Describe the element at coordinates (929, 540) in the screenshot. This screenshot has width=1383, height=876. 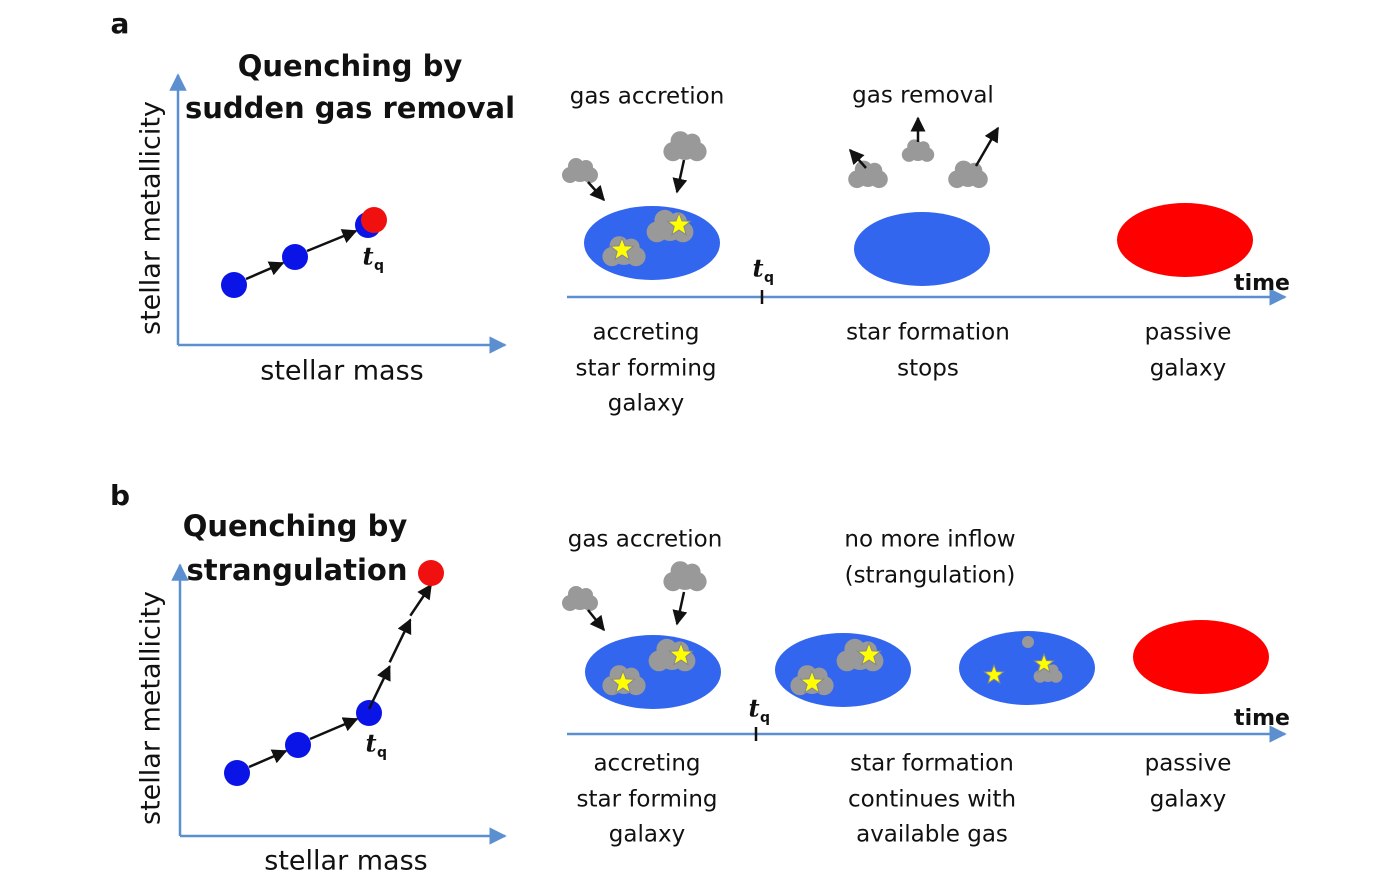
I see `annotation: no more inflow` at that location.